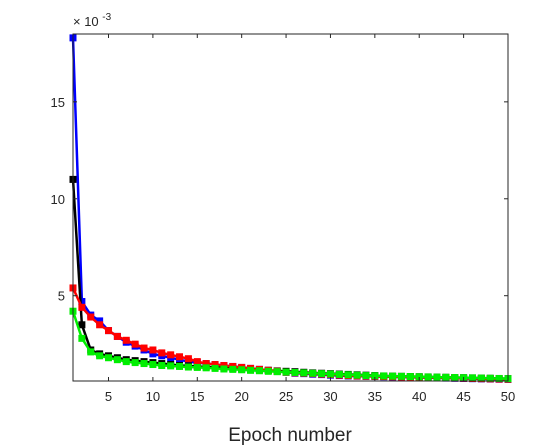  I want to click on y-scale-factor: × 10 -3, so click(92, 20).